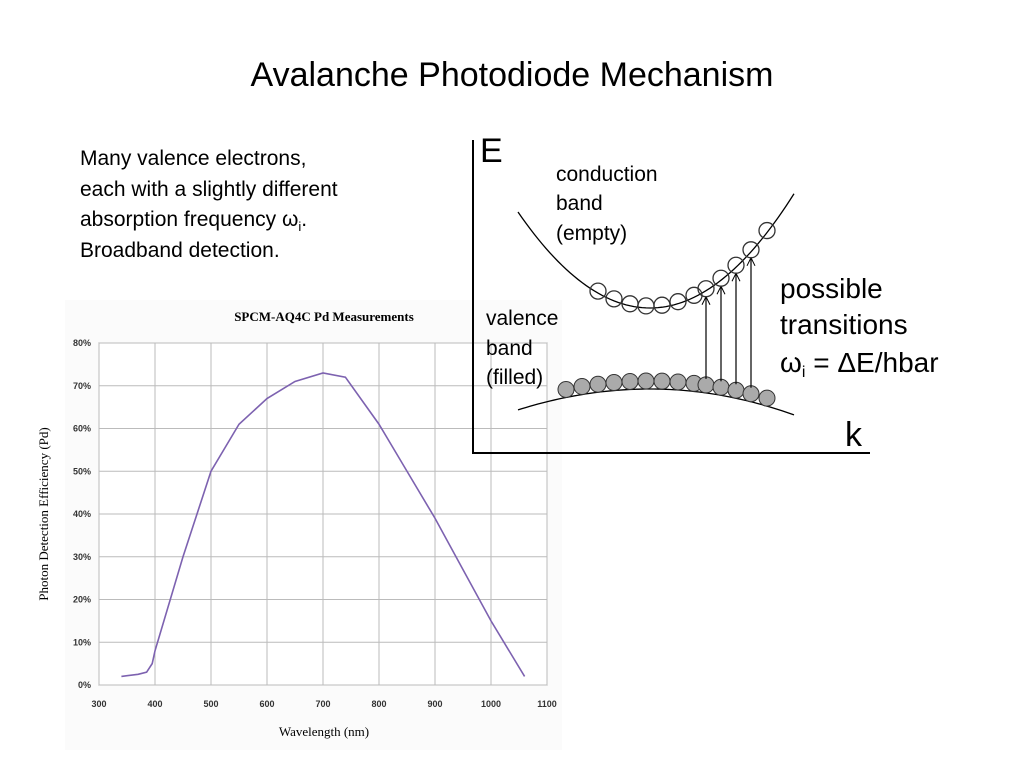 Image resolution: width=1024 pixels, height=768 pixels. Describe the element at coordinates (82, 386) in the screenshot. I see `y-tick-label: 70%` at that location.